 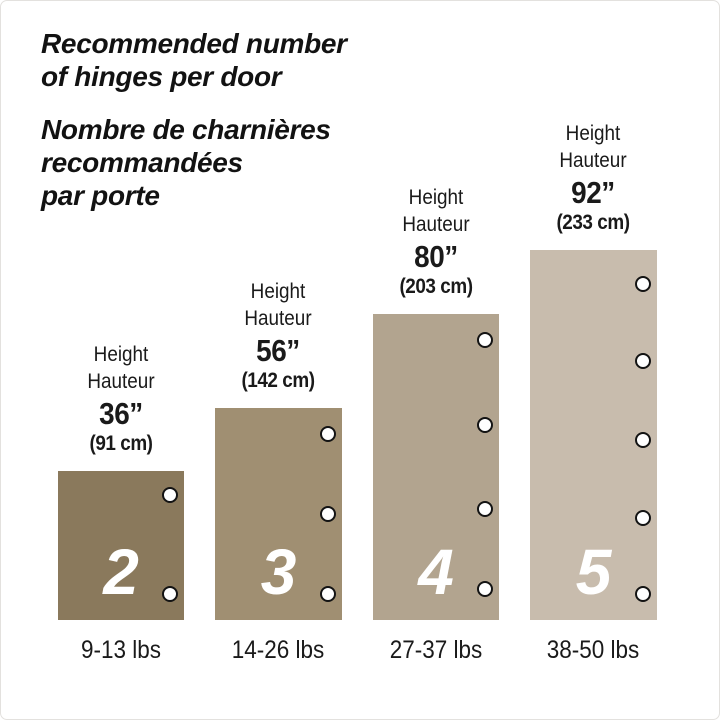 I want to click on height-inches: 92”, so click(x=593, y=192).